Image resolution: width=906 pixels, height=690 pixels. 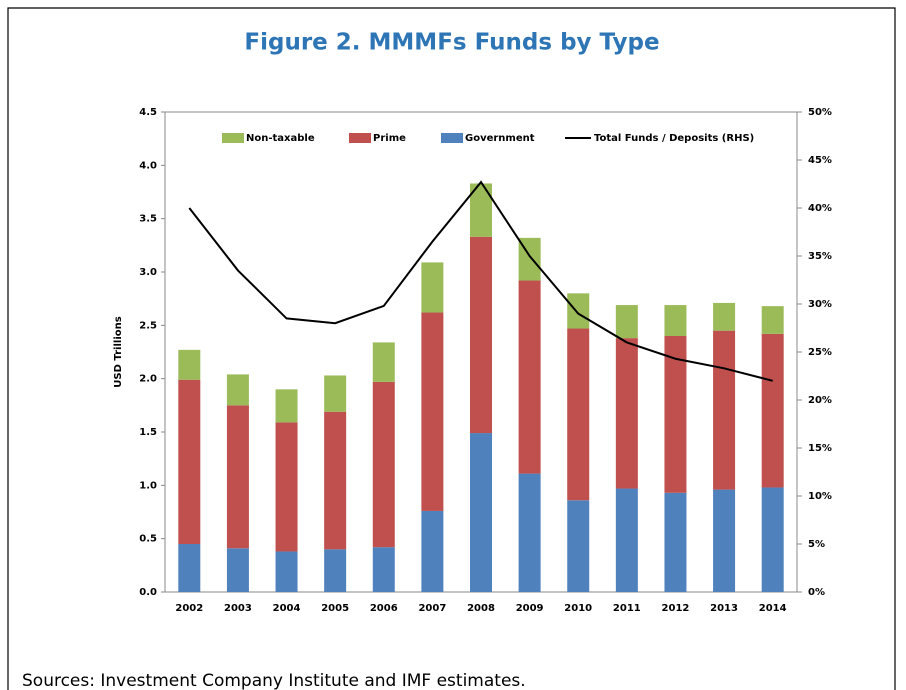 What do you see at coordinates (148, 592) in the screenshot?
I see `y-tick-label: 0.0` at bounding box center [148, 592].